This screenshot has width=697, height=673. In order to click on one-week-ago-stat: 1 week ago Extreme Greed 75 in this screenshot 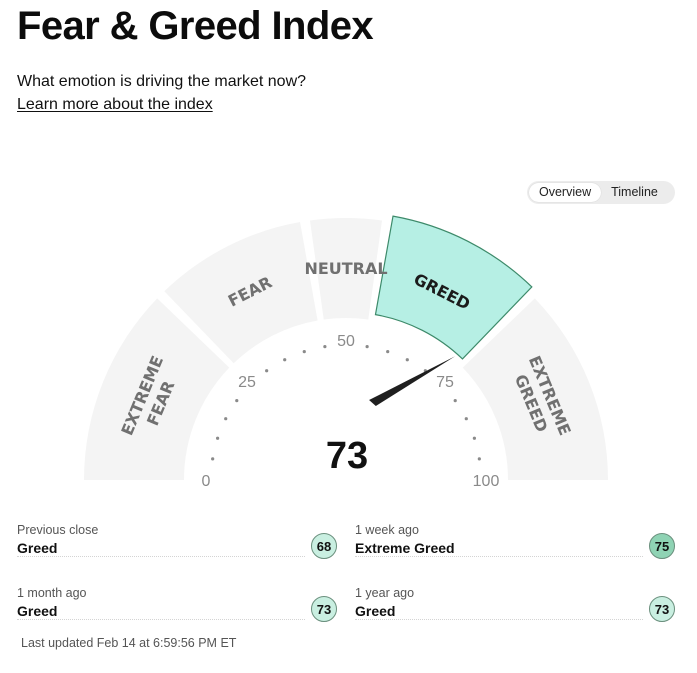, I will do `click(515, 546)`.